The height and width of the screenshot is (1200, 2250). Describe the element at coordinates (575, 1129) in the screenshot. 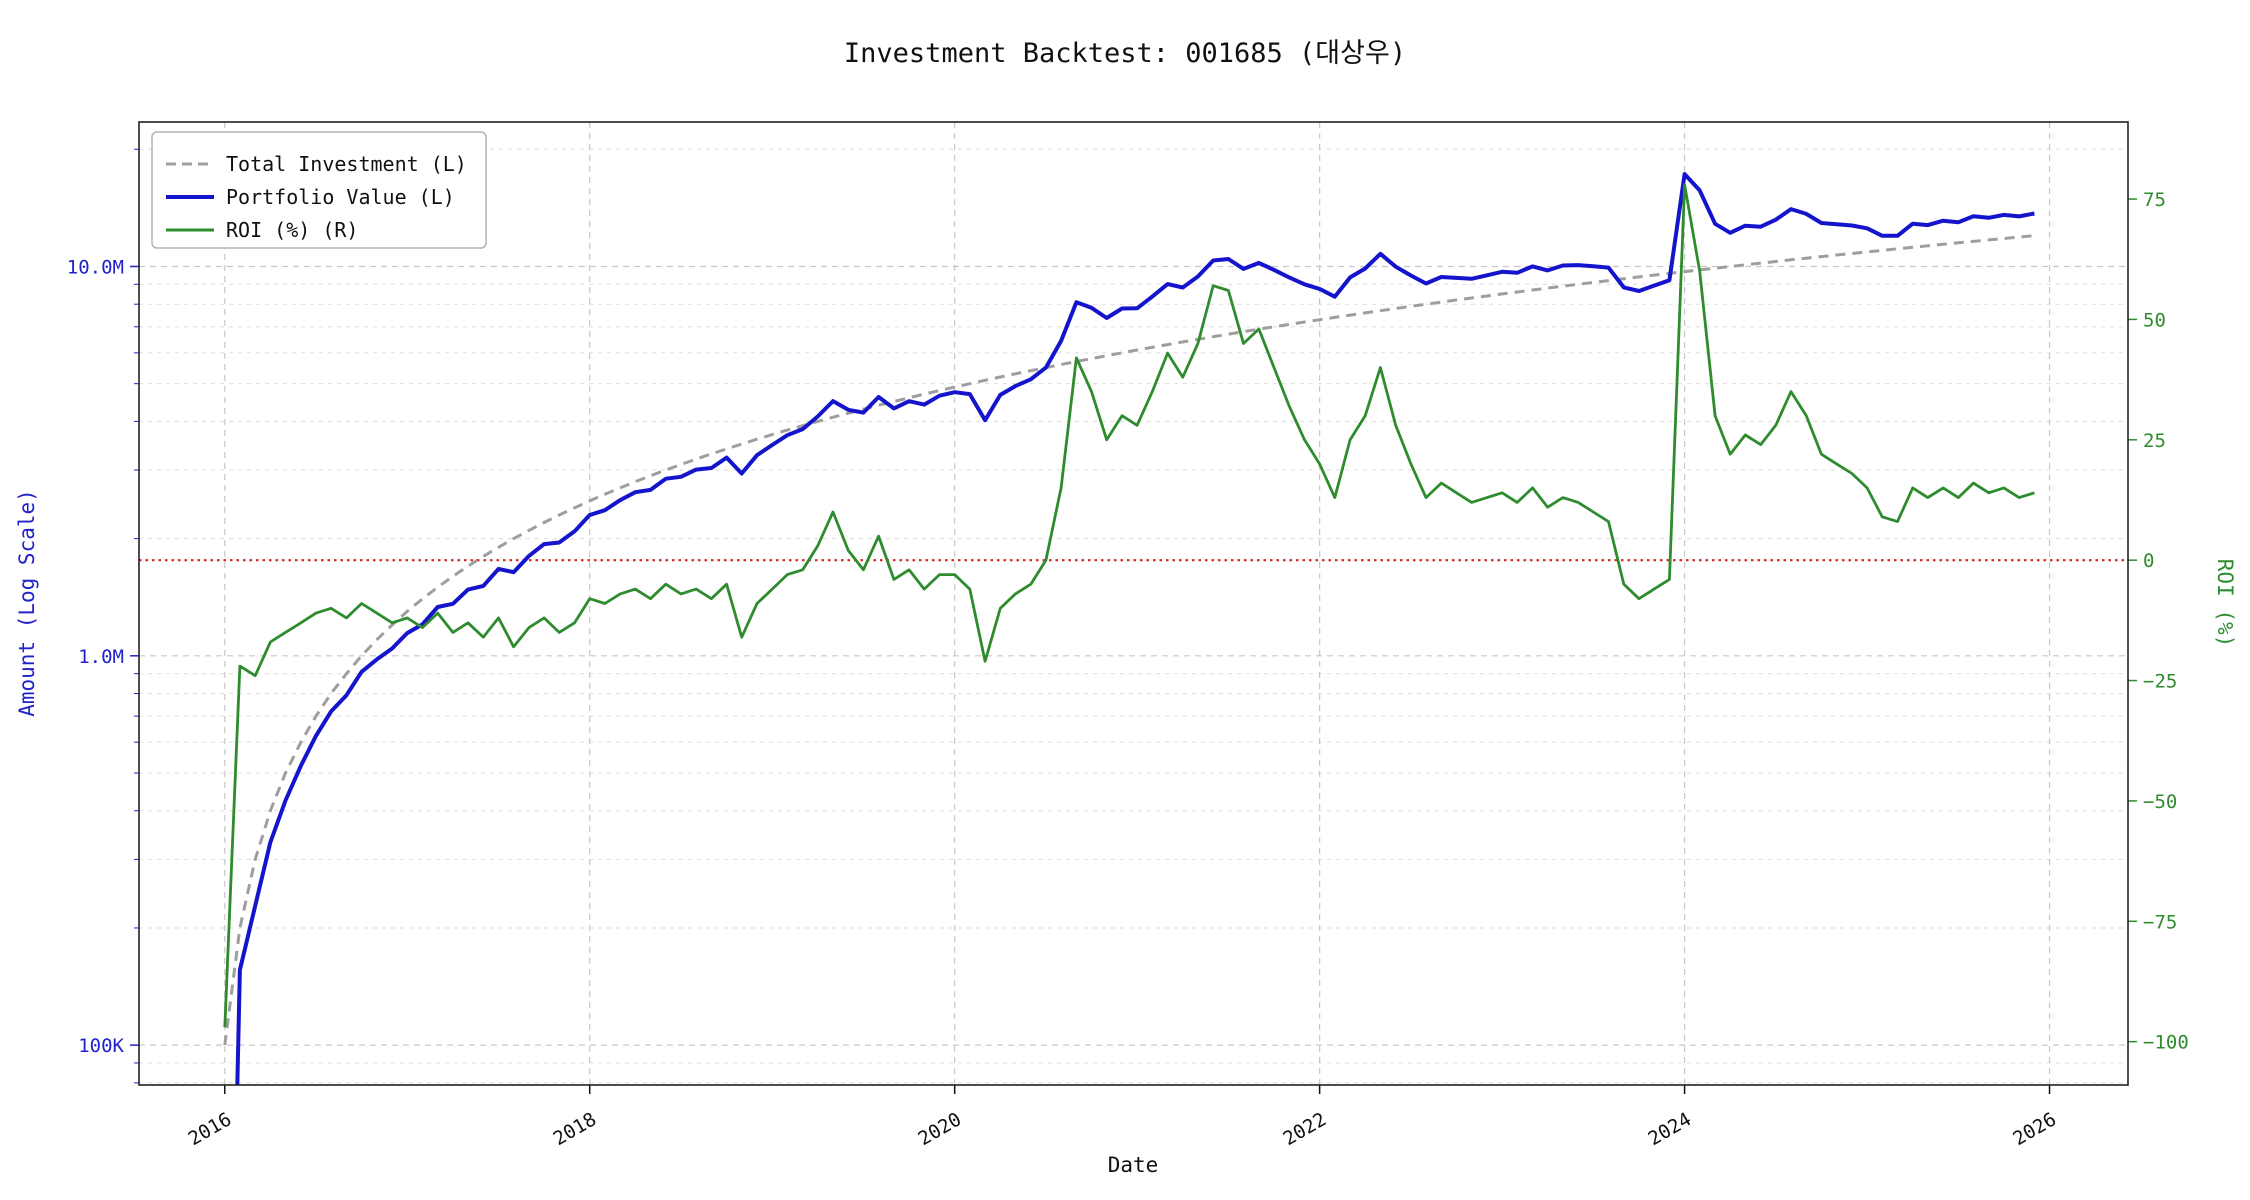

I see `x-tick-label: 2018` at that location.